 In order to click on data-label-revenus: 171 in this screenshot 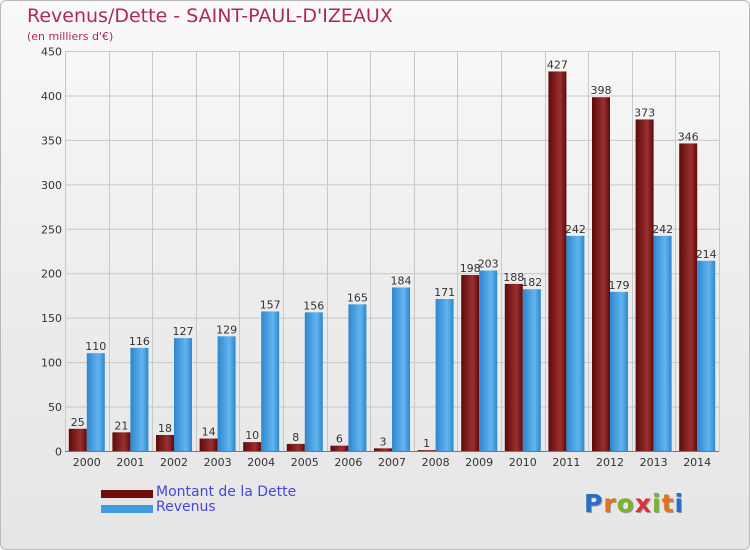, I will do `click(444, 292)`.